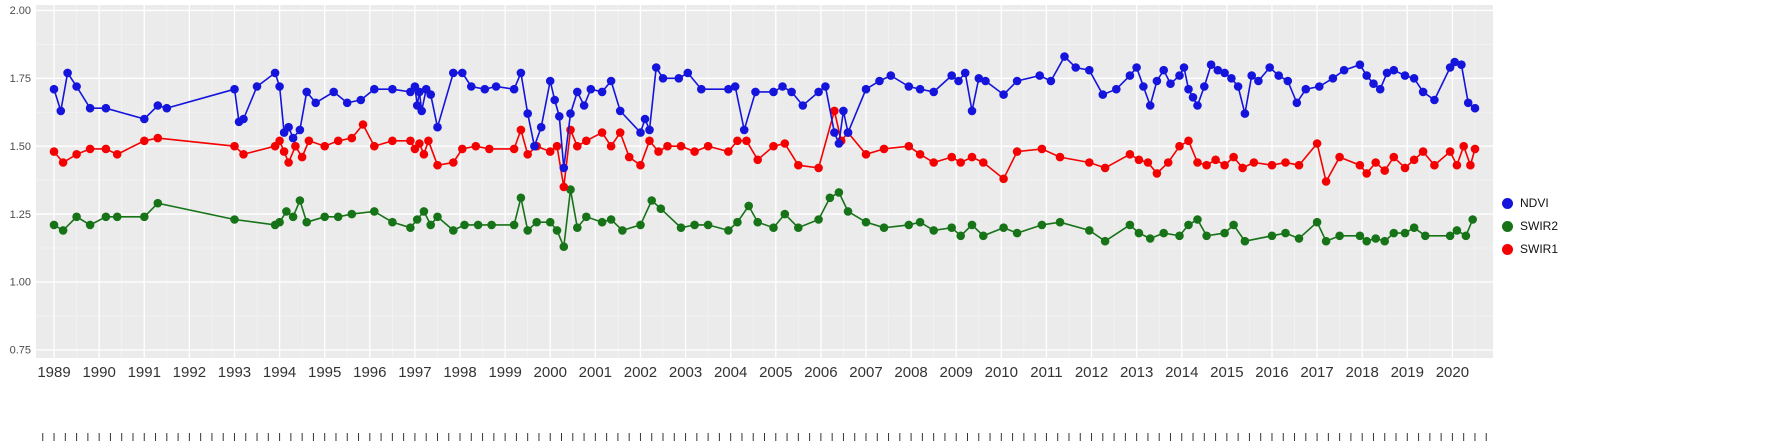 Image resolution: width=1773 pixels, height=447 pixels. What do you see at coordinates (1530, 226) in the screenshot?
I see `chart-legend: NDVI SWIR2 SWIR1` at bounding box center [1530, 226].